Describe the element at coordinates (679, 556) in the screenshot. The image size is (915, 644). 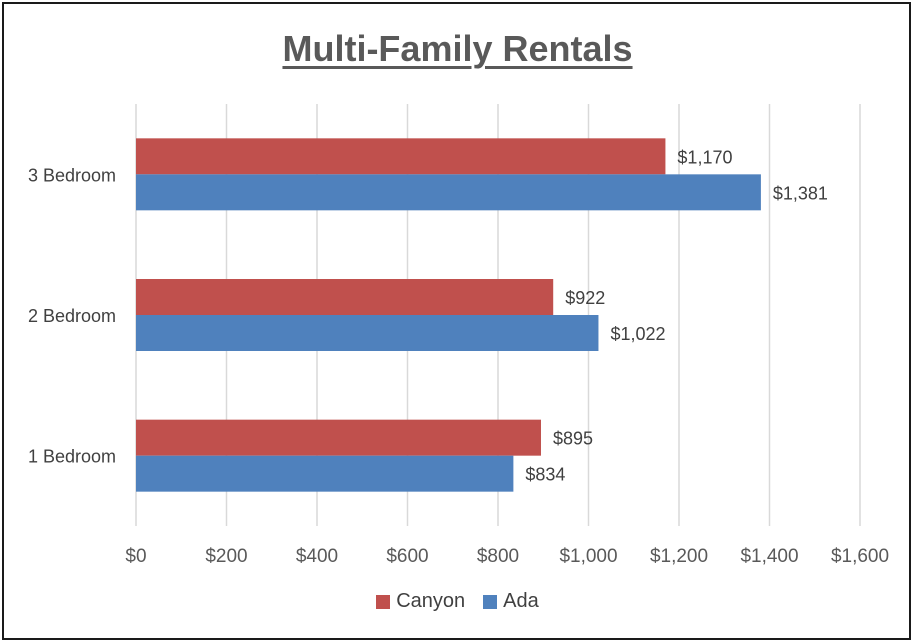
I see `x-tick-label: $1,200` at that location.